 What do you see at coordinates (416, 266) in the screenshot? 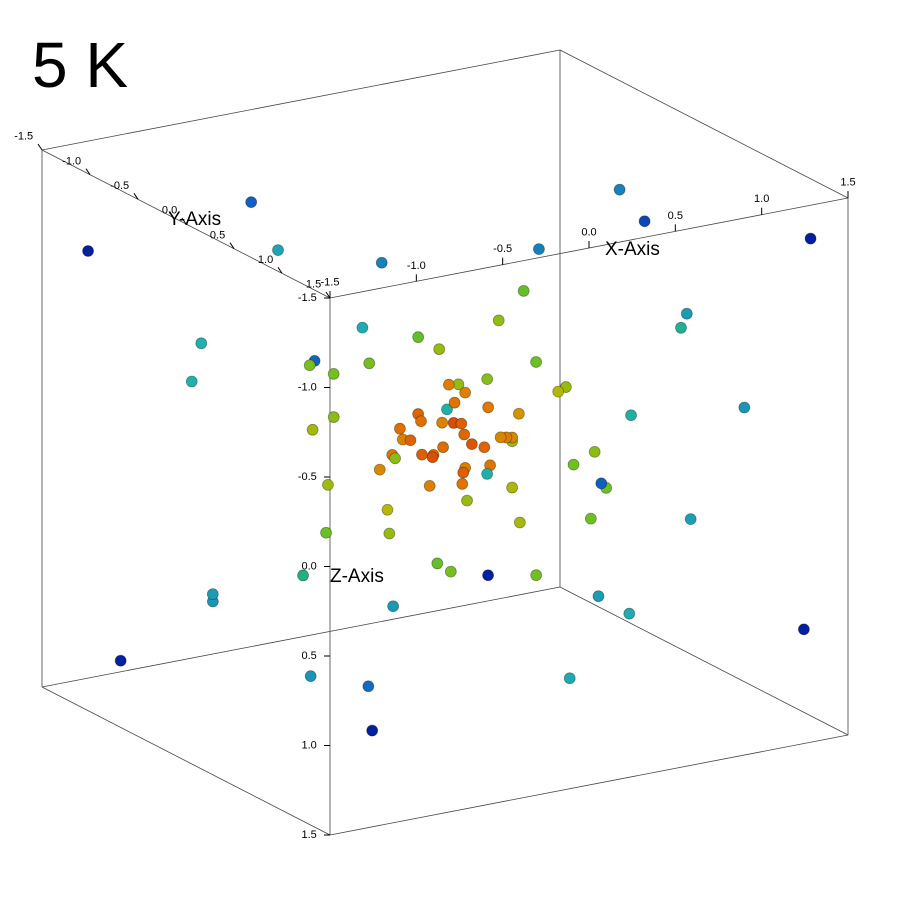
I see `x-tick-label: -1.0` at bounding box center [416, 266].